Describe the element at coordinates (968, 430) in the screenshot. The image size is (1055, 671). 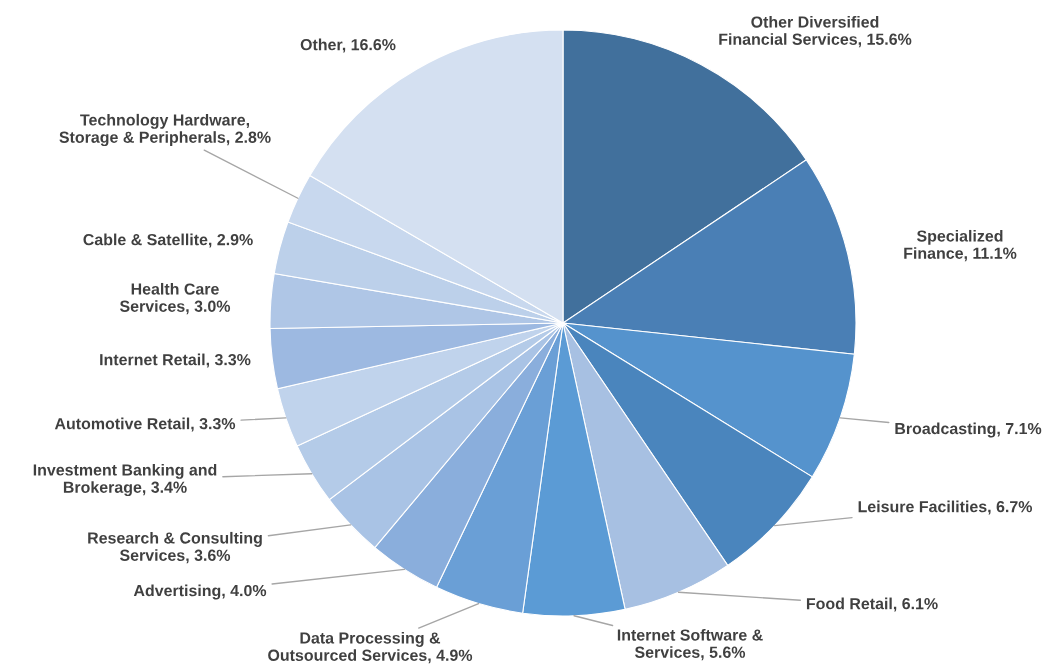
I see `slice-label: Broadcasting, 7.1%` at that location.